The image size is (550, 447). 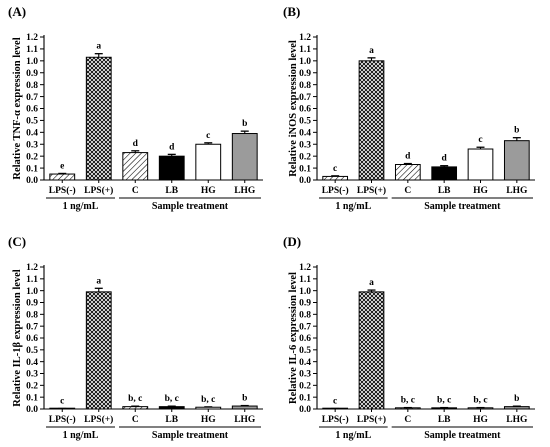 What do you see at coordinates (293, 338) in the screenshot?
I see `y-axis-label: Relative IL-6 expression level` at bounding box center [293, 338].